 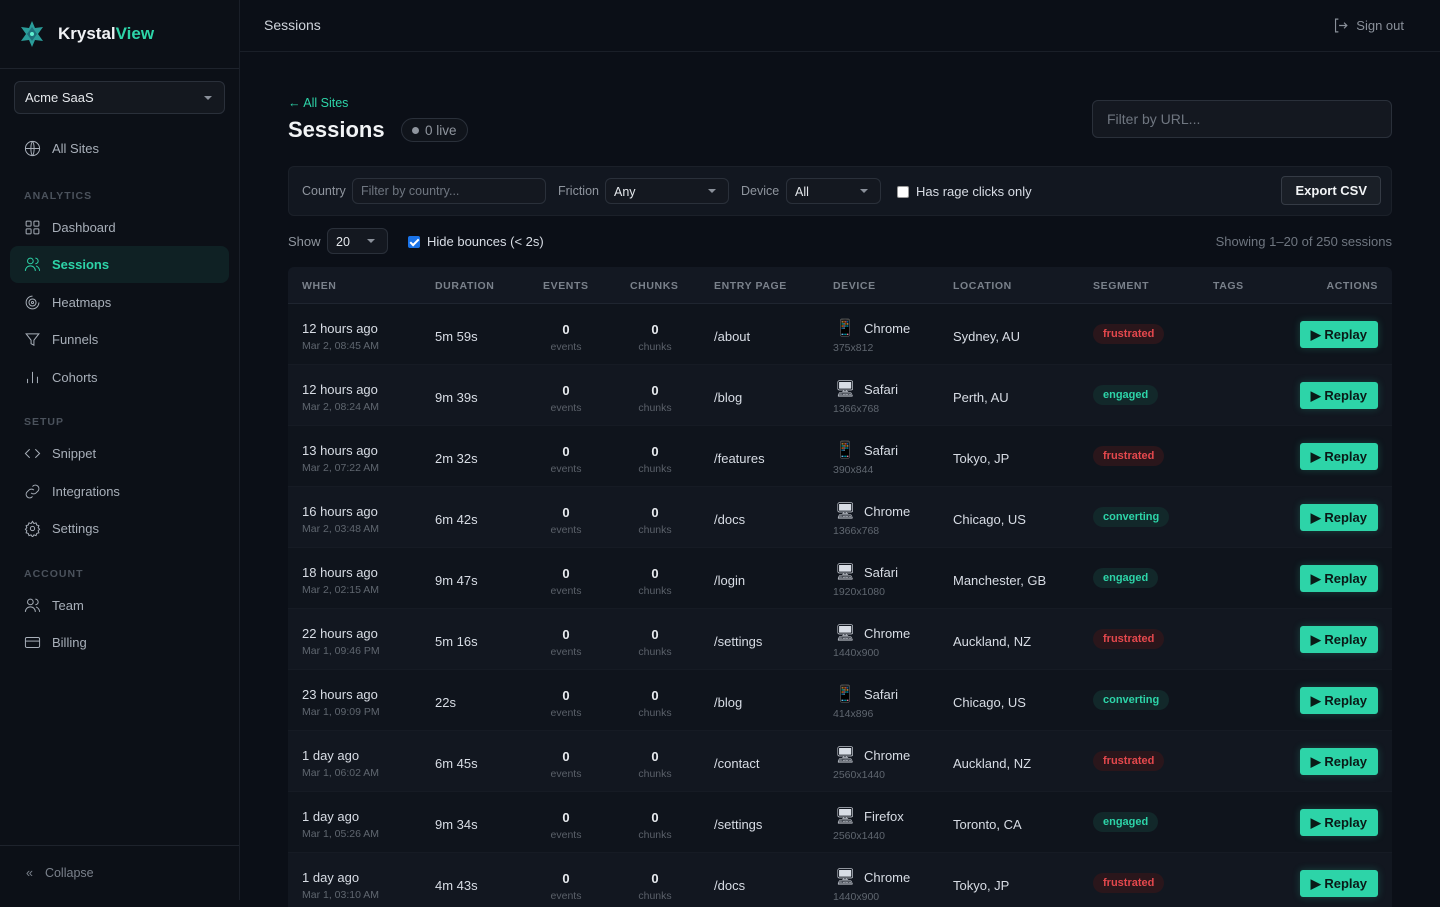 I want to click on location: Toronto, CA, so click(x=987, y=824).